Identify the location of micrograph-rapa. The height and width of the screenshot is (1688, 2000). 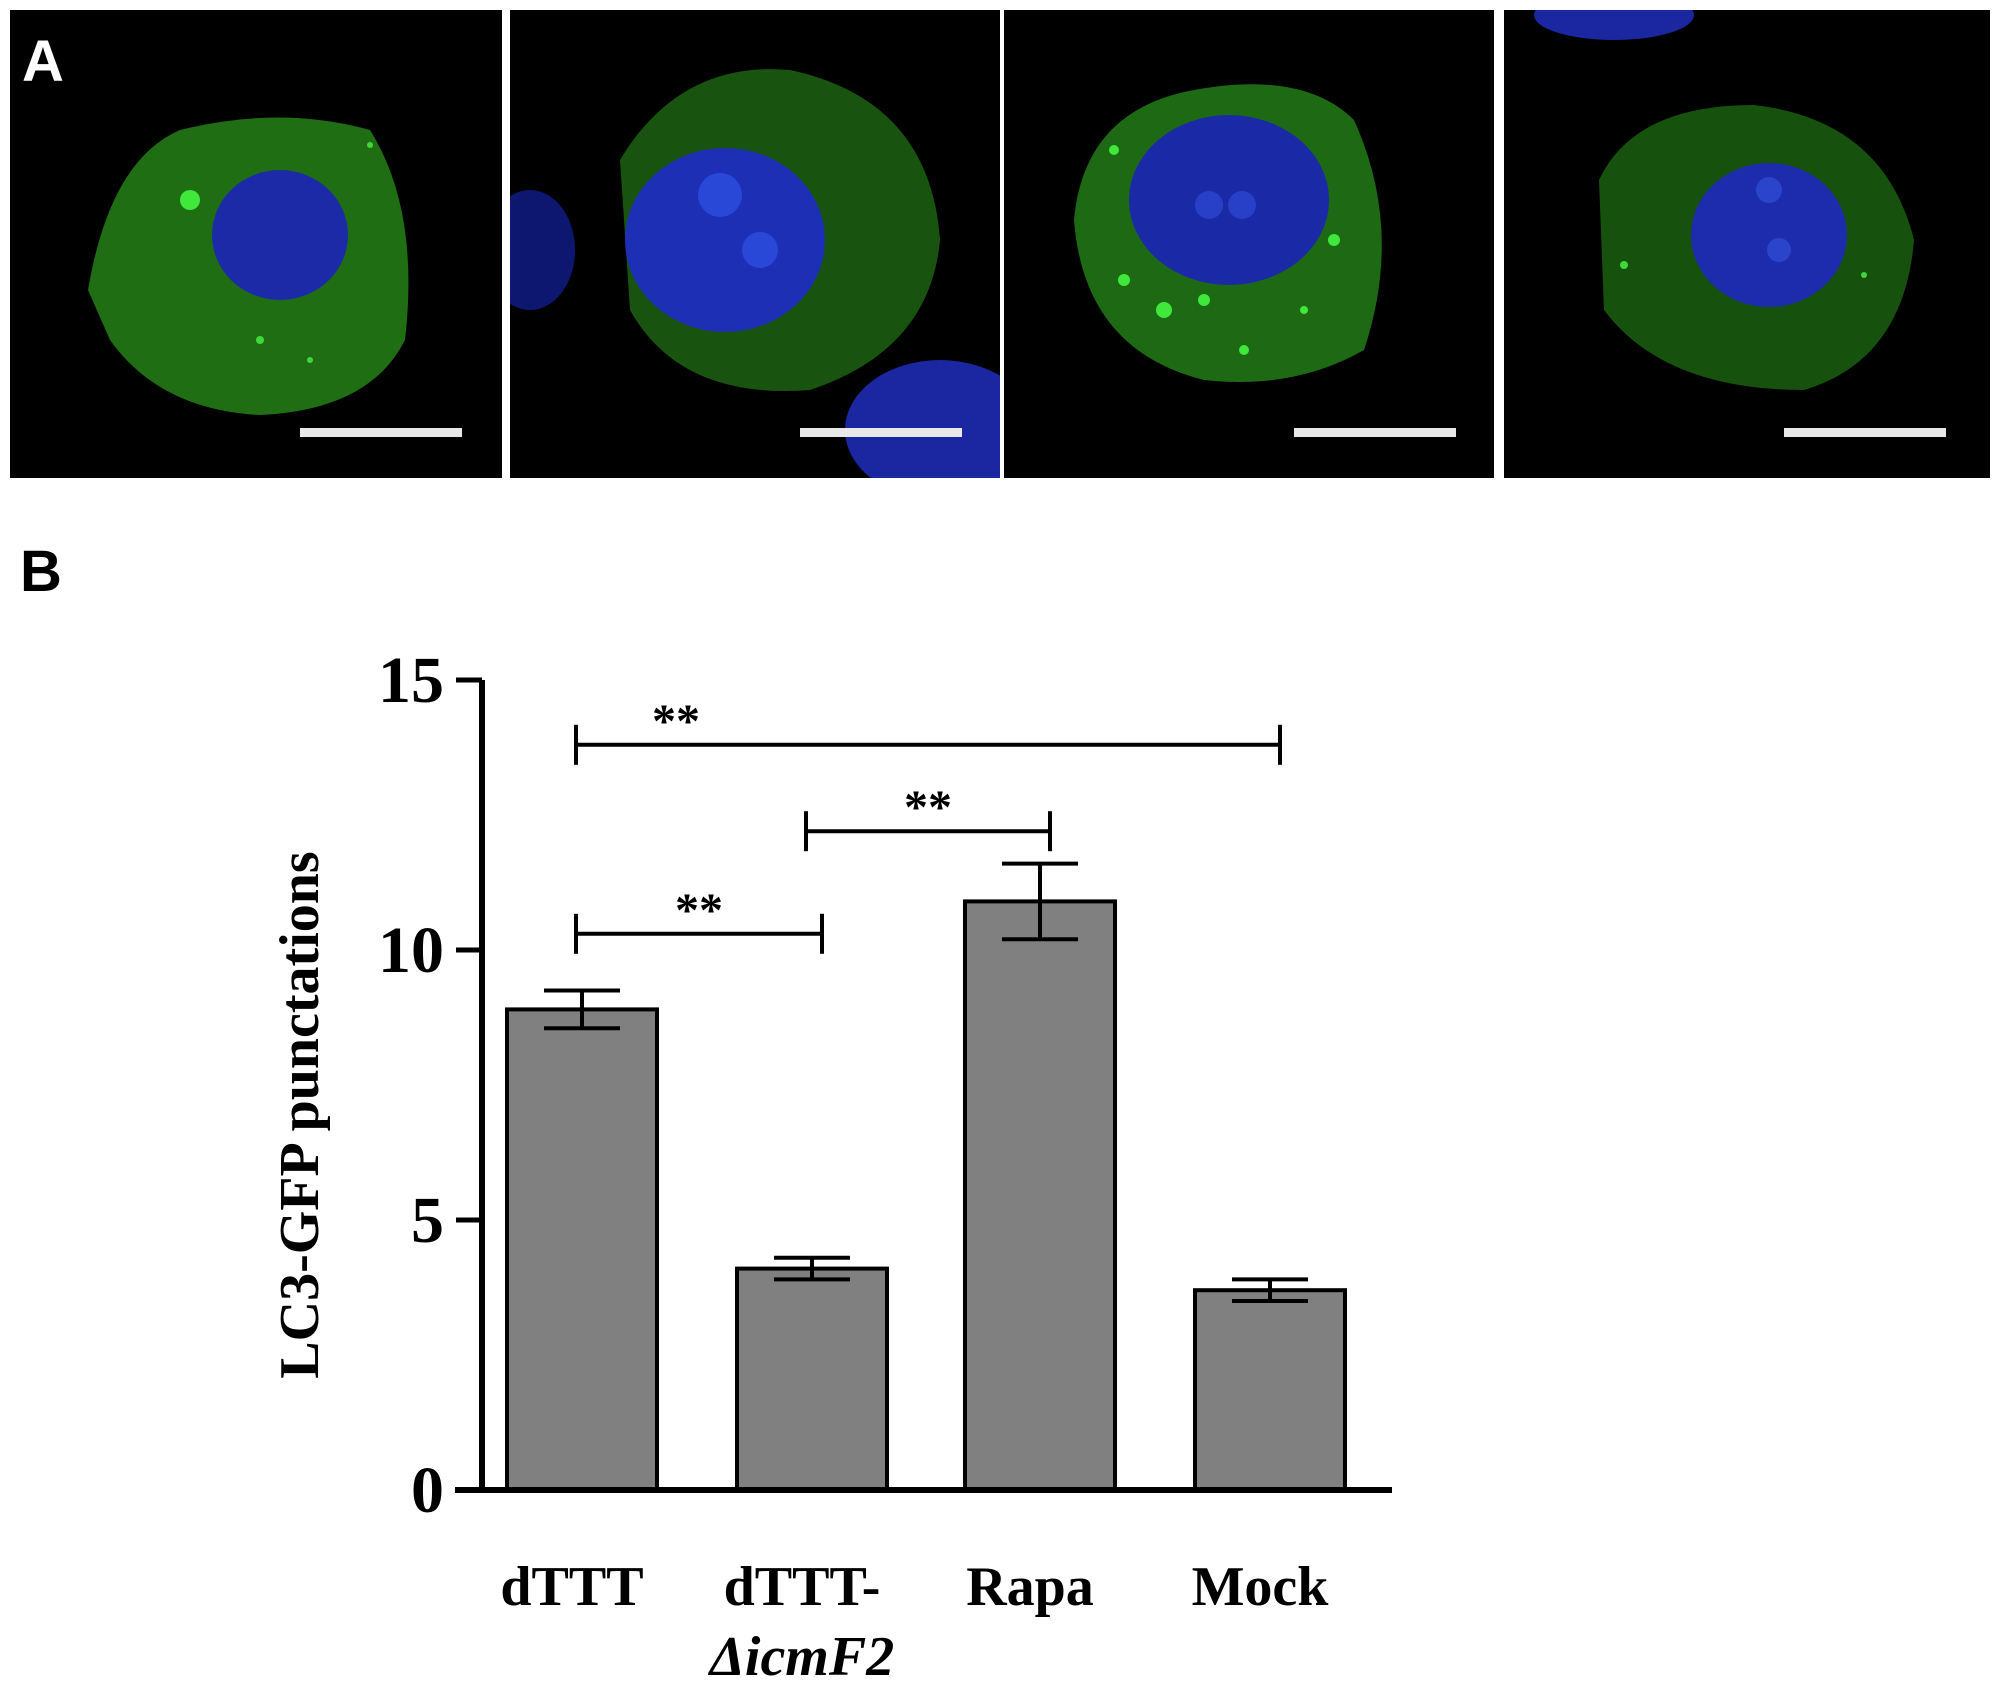
(1249, 244).